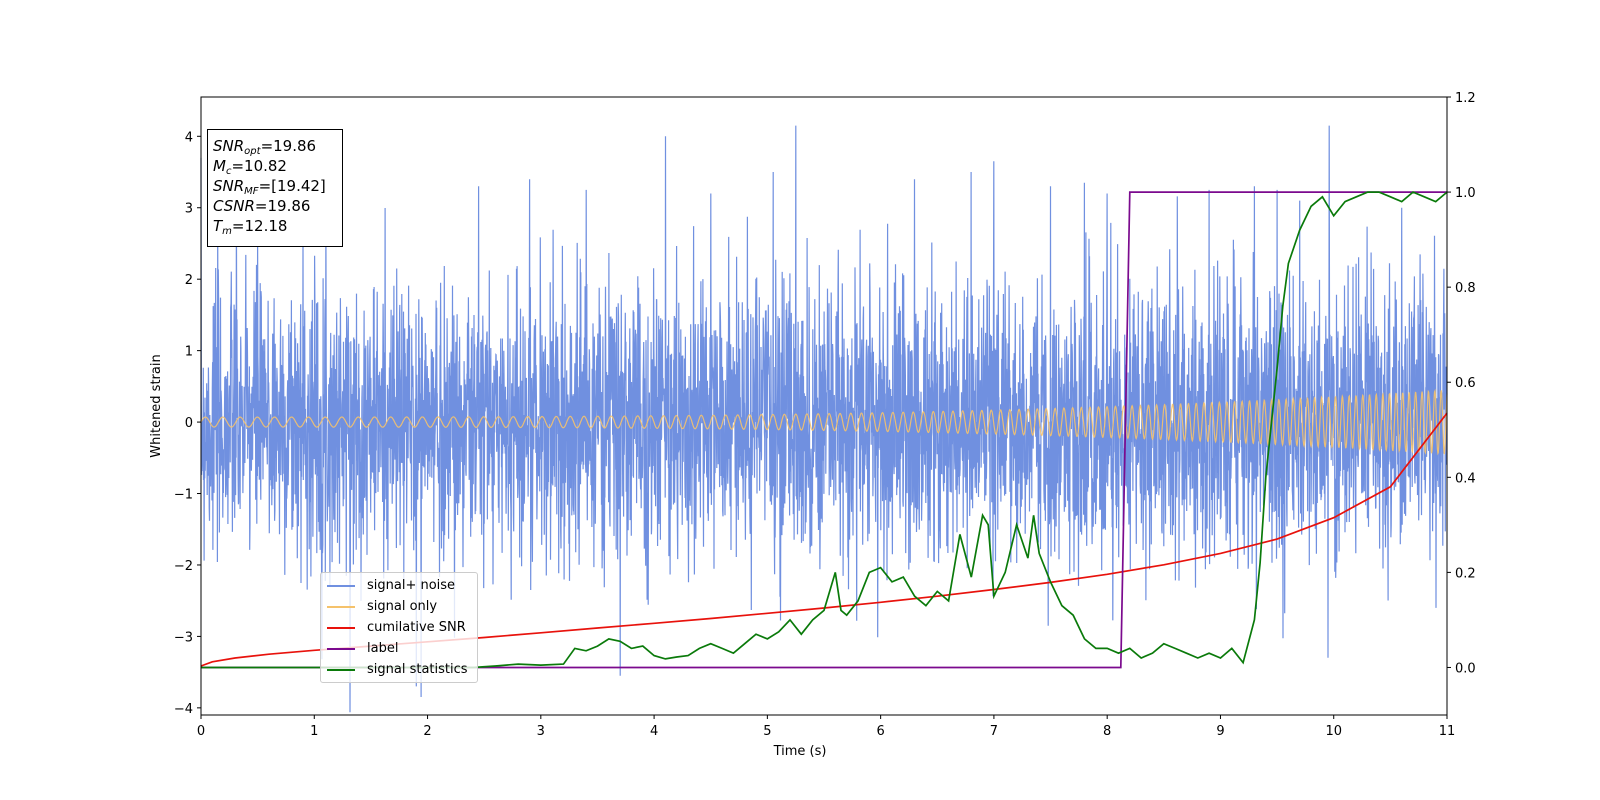  Describe the element at coordinates (265, 147) in the screenshot. I see `snr-opt-line: SNRopt=19.86` at that location.